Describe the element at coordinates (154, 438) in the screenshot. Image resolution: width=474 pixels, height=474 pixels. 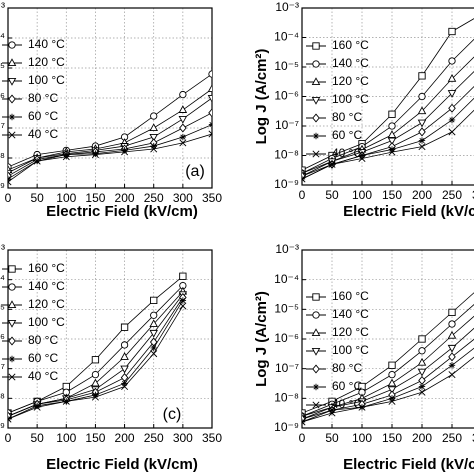
I see `x-tick-label: 250` at that location.